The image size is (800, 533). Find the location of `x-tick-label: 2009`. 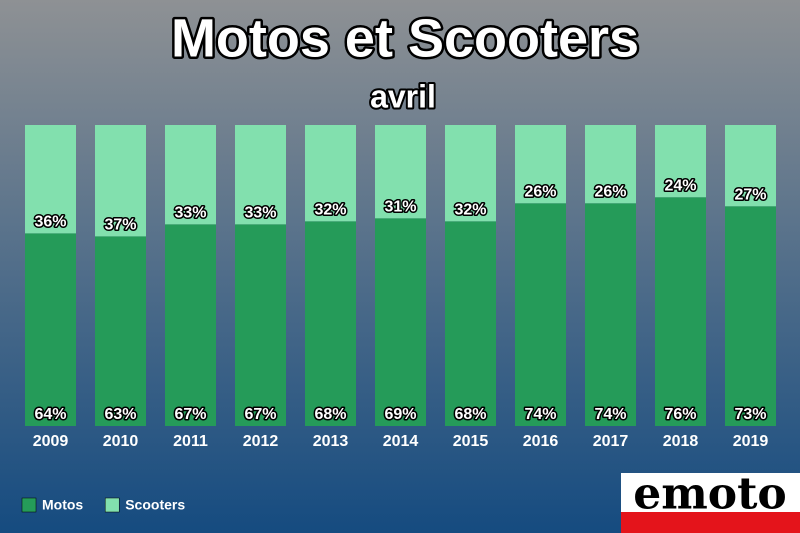

x-tick-label: 2009 is located at coordinates (51, 441).